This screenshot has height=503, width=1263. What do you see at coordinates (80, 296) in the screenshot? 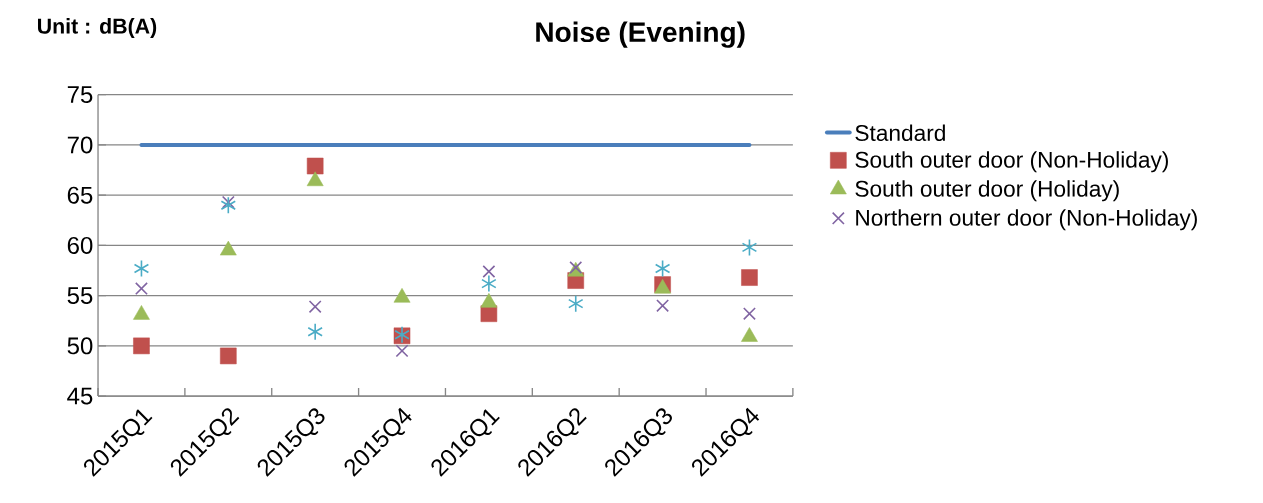
I see `y-tick-label: 55` at bounding box center [80, 296].